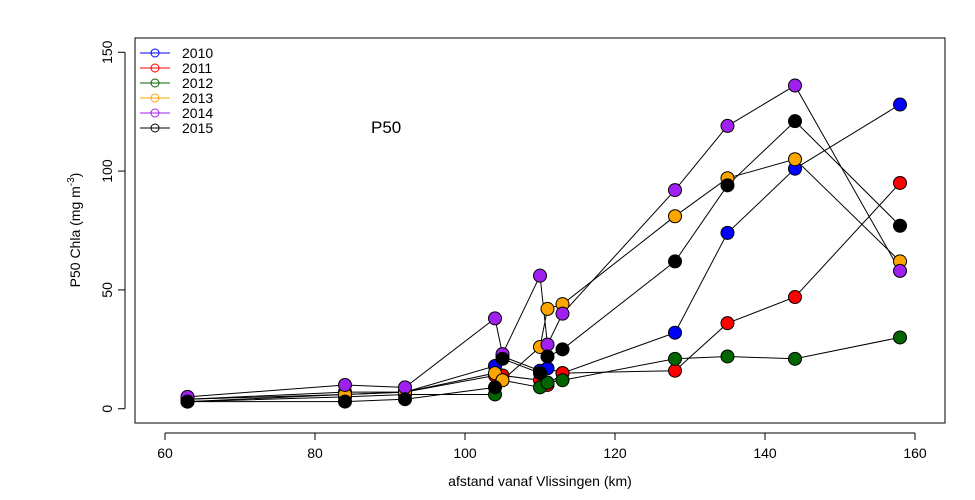 The image size is (975, 500). What do you see at coordinates (155, 83) in the screenshot?
I see `legend-marker-2012` at bounding box center [155, 83].